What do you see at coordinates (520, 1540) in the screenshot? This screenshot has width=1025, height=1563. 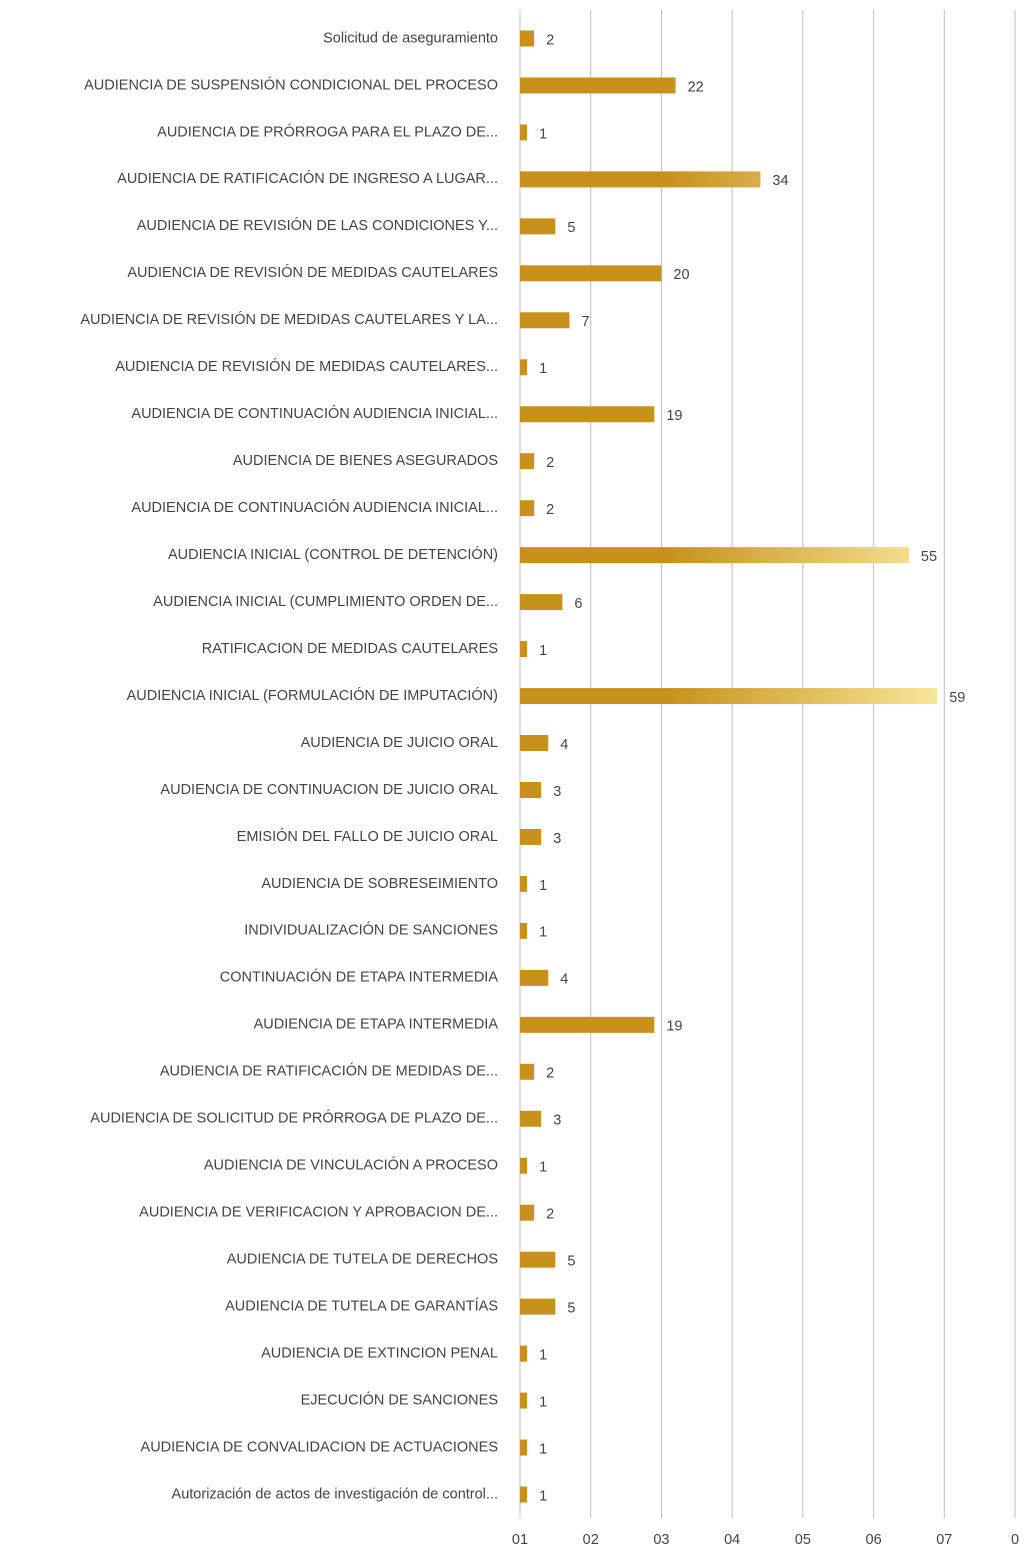 I see `x-tick-label: 01` at bounding box center [520, 1540].